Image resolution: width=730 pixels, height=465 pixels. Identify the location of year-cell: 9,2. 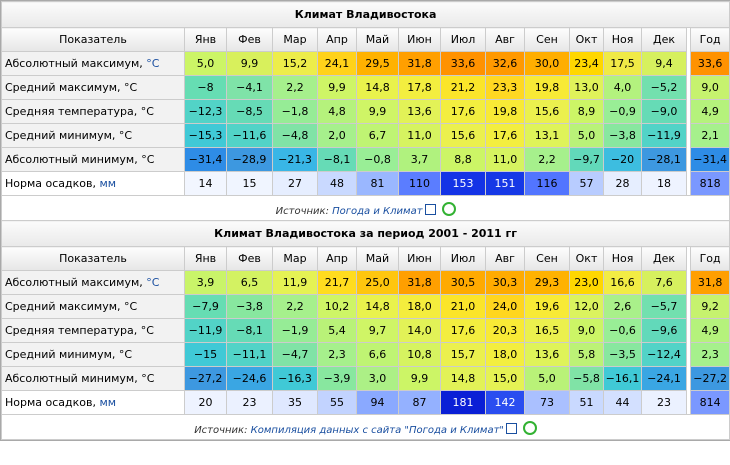
(709, 306).